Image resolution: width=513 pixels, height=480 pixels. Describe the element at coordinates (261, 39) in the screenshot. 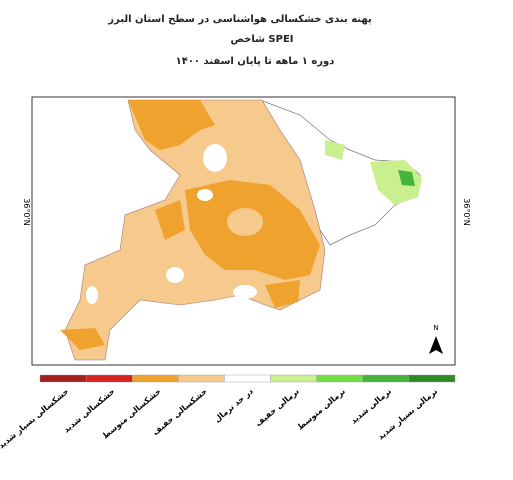

I see `subtitle: شاخص SPEI` at that location.